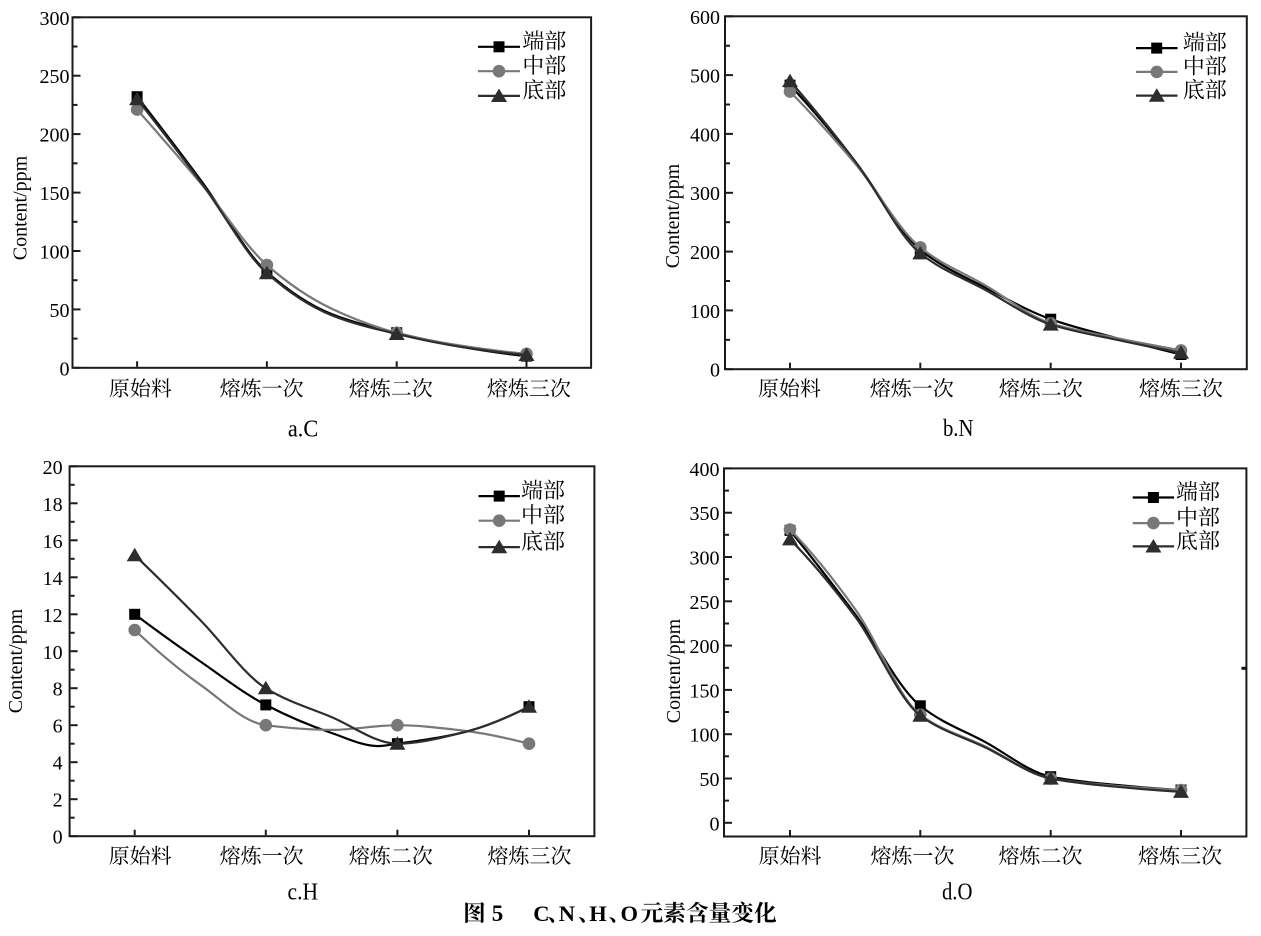 Image resolution: width=1261 pixels, height=936 pixels. What do you see at coordinates (498, 913) in the screenshot?
I see `svg-text: 5` at bounding box center [498, 913].